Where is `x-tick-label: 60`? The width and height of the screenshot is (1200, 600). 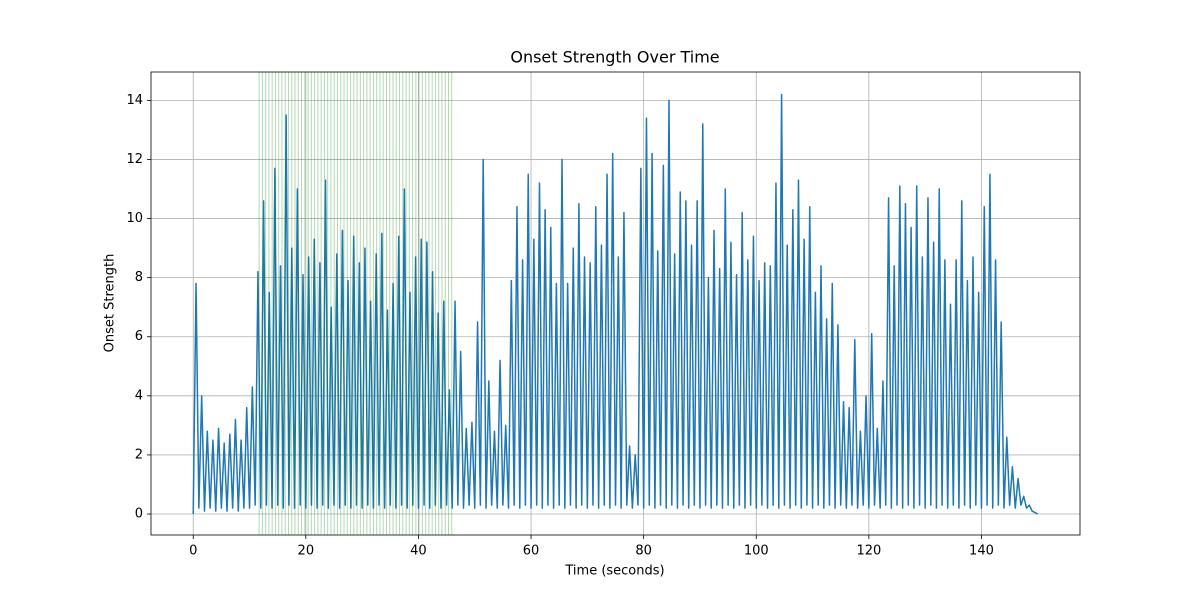
x-tick-label: 60 is located at coordinates (531, 551).